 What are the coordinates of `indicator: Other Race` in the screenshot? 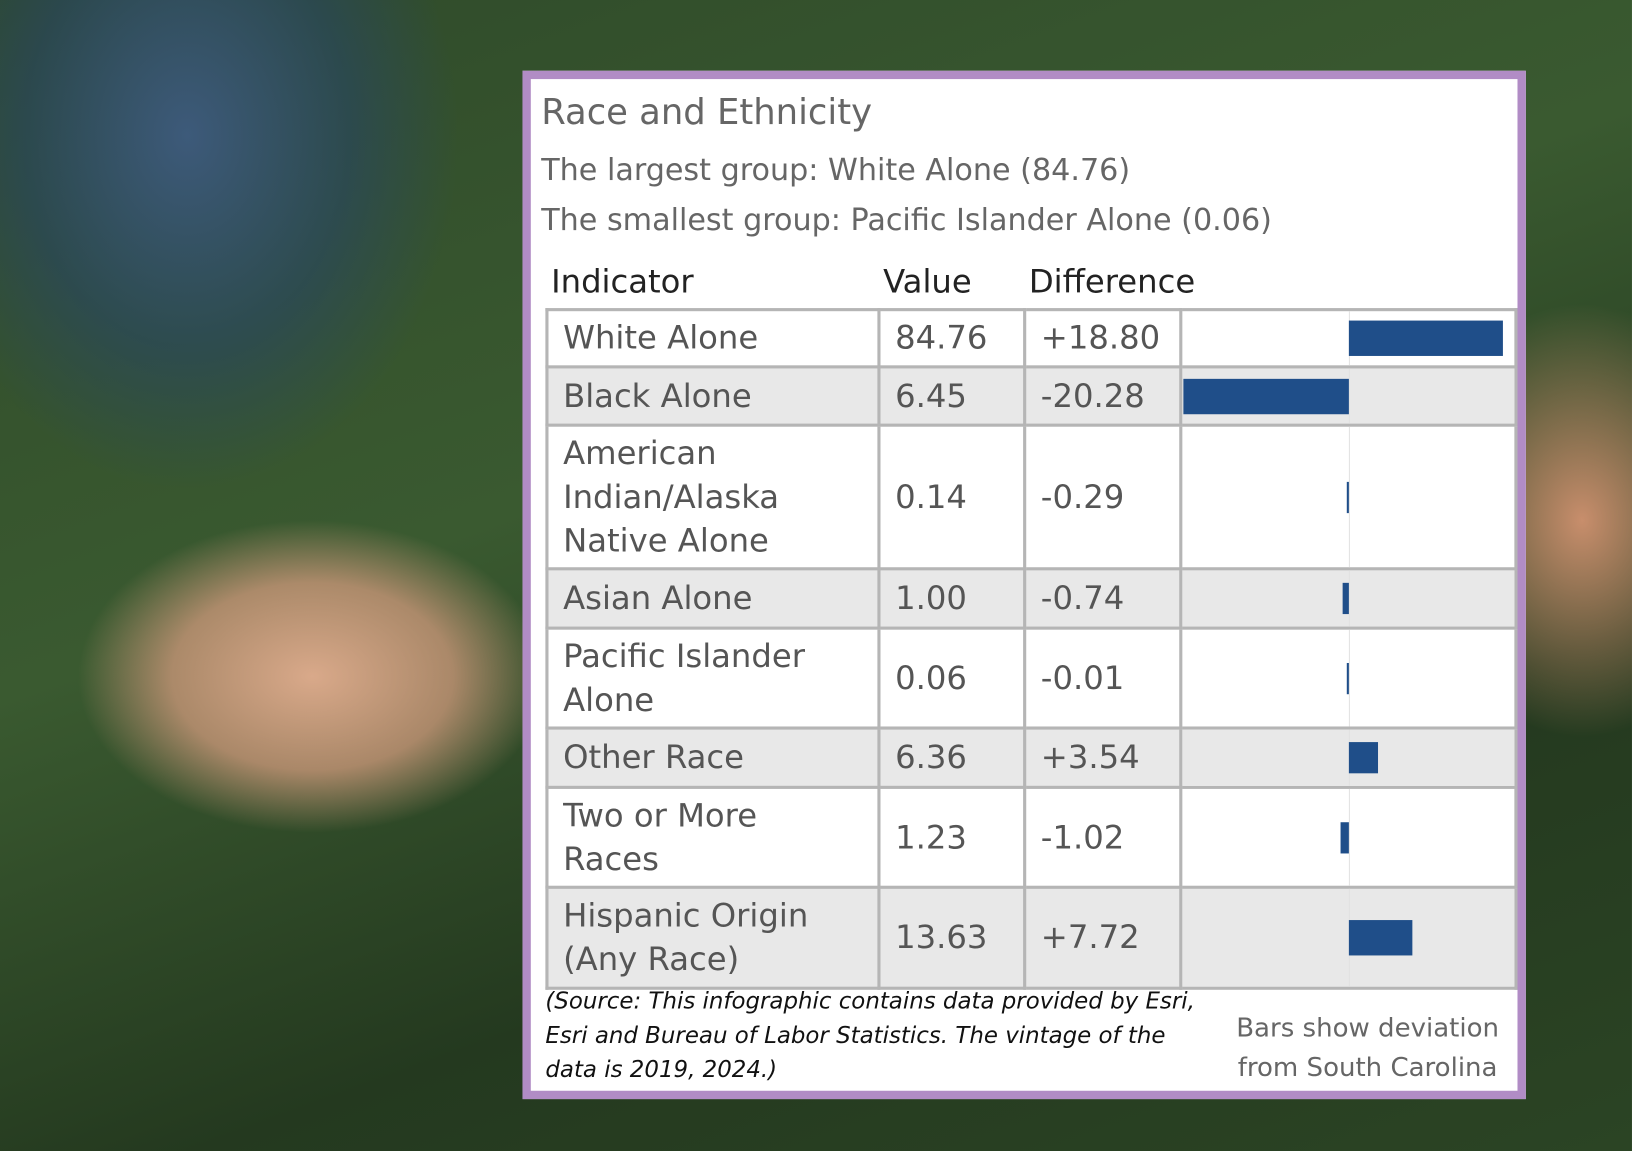 It's located at (713, 757).